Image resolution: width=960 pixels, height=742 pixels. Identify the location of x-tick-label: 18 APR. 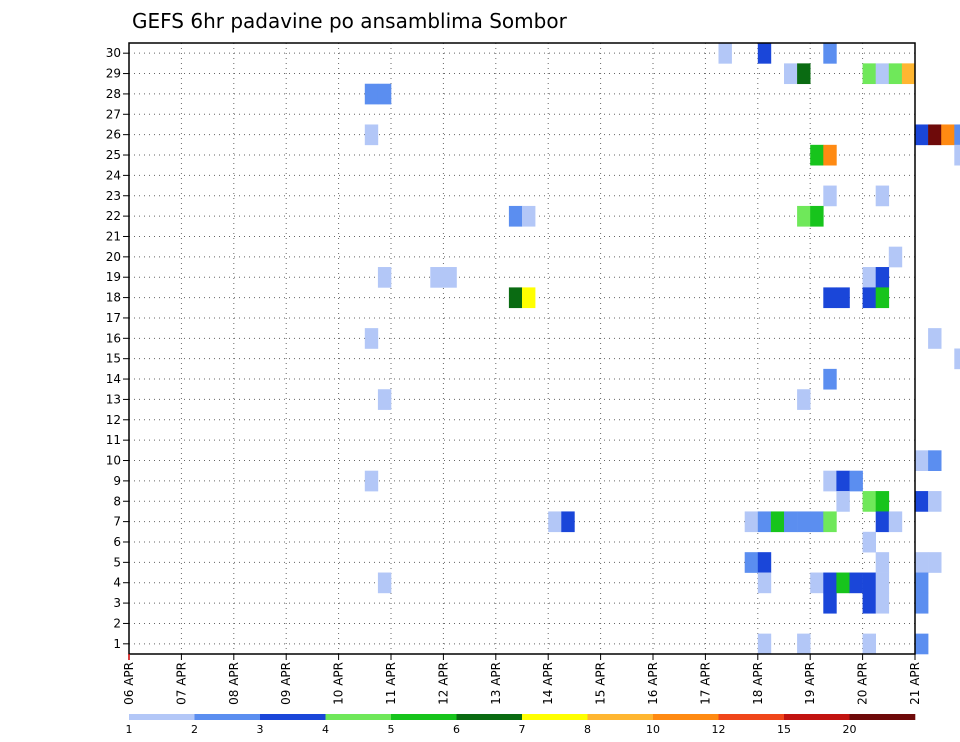
(758, 683).